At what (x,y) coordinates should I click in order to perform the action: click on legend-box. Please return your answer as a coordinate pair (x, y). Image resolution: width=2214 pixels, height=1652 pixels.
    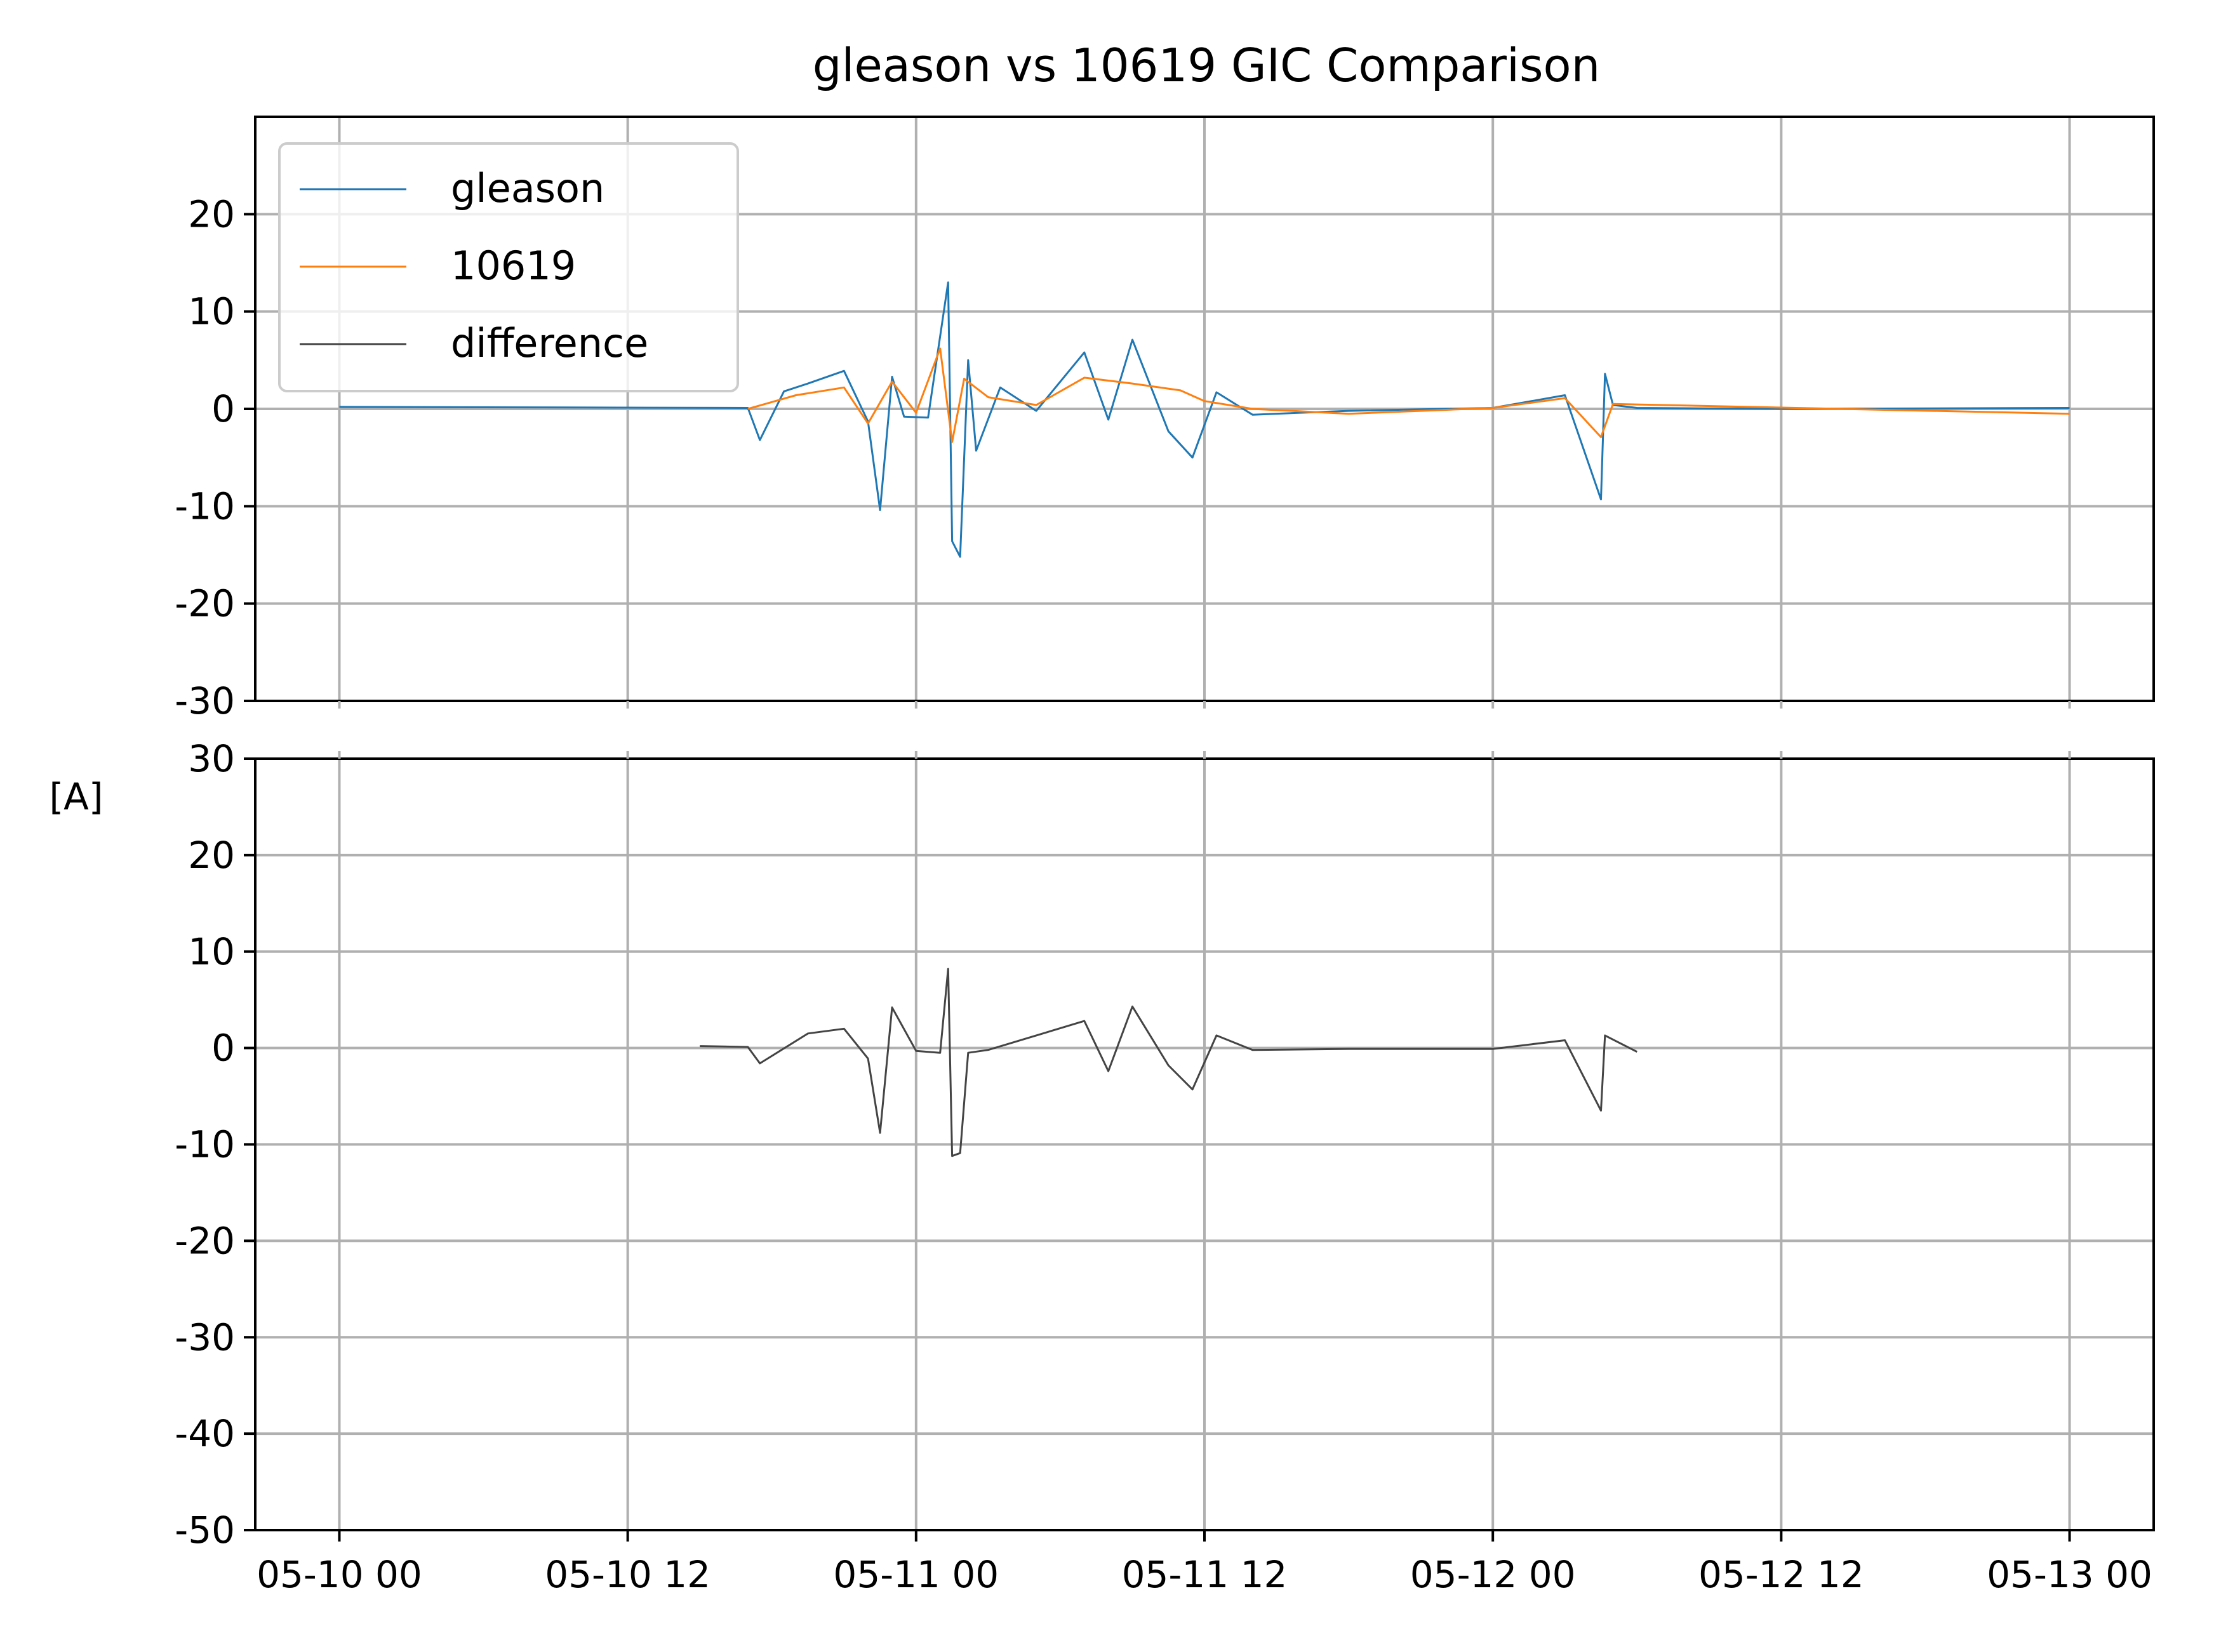
    Looking at the image, I should click on (508, 267).